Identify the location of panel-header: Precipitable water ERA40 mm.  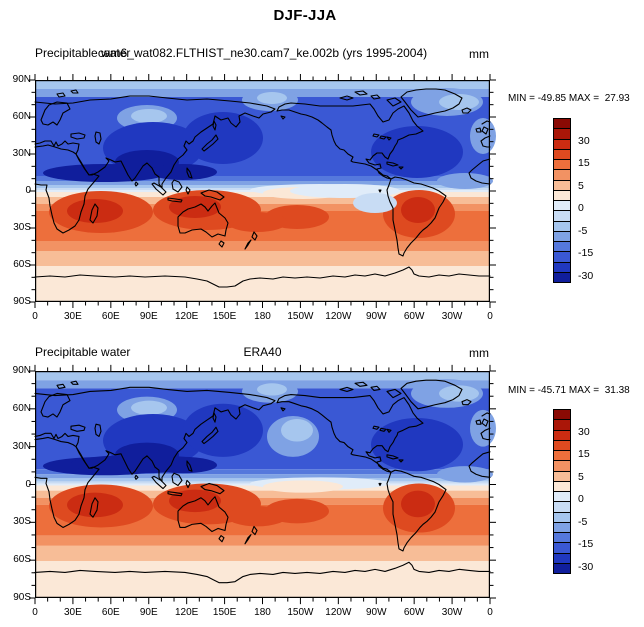
(262, 352).